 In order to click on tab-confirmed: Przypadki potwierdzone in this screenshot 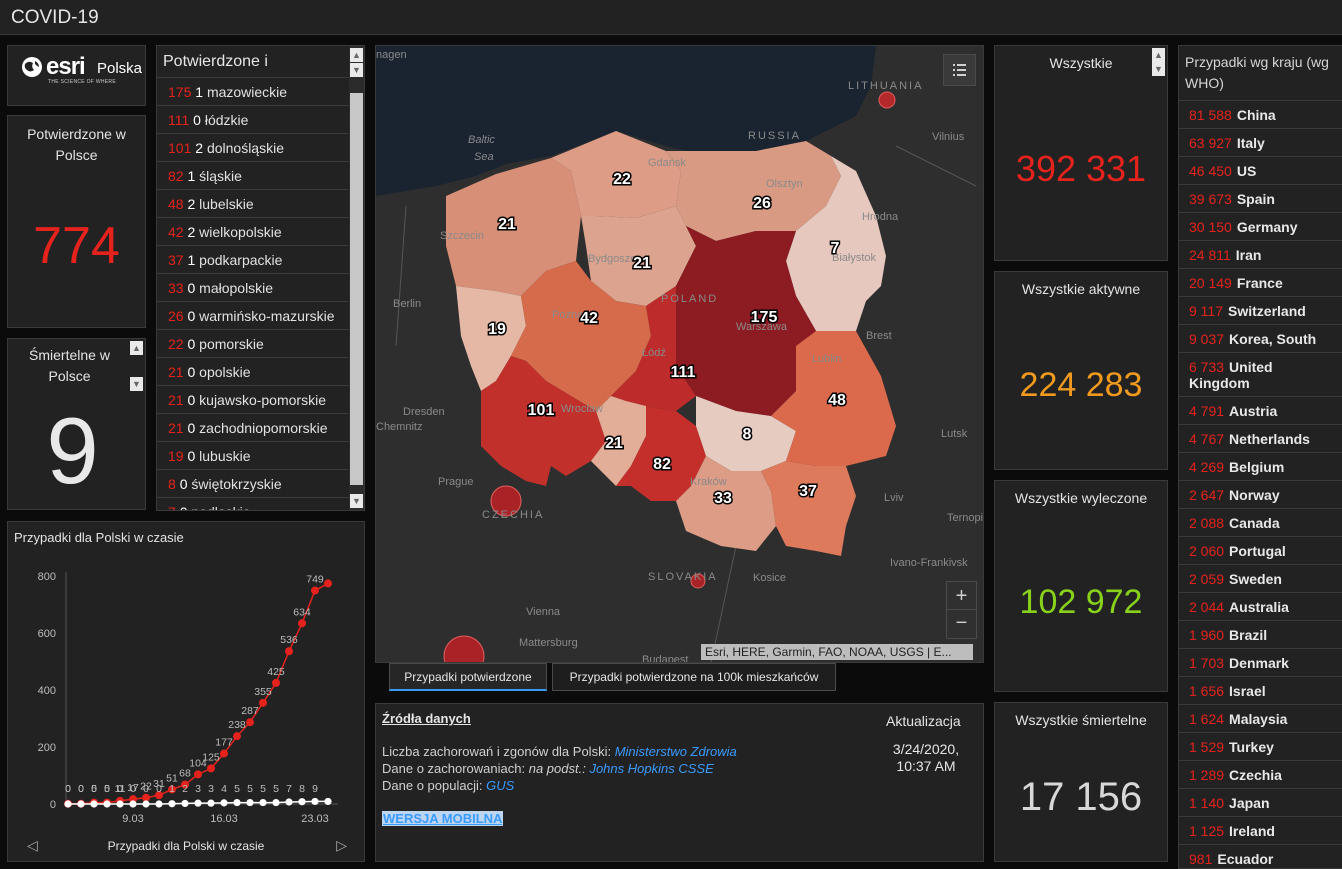, I will do `click(468, 677)`.